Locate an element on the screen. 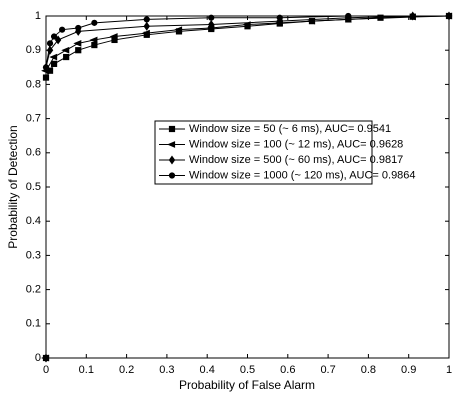 Image resolution: width=474 pixels, height=402 pixels. x-tick-label: 0.4 is located at coordinates (207, 370).